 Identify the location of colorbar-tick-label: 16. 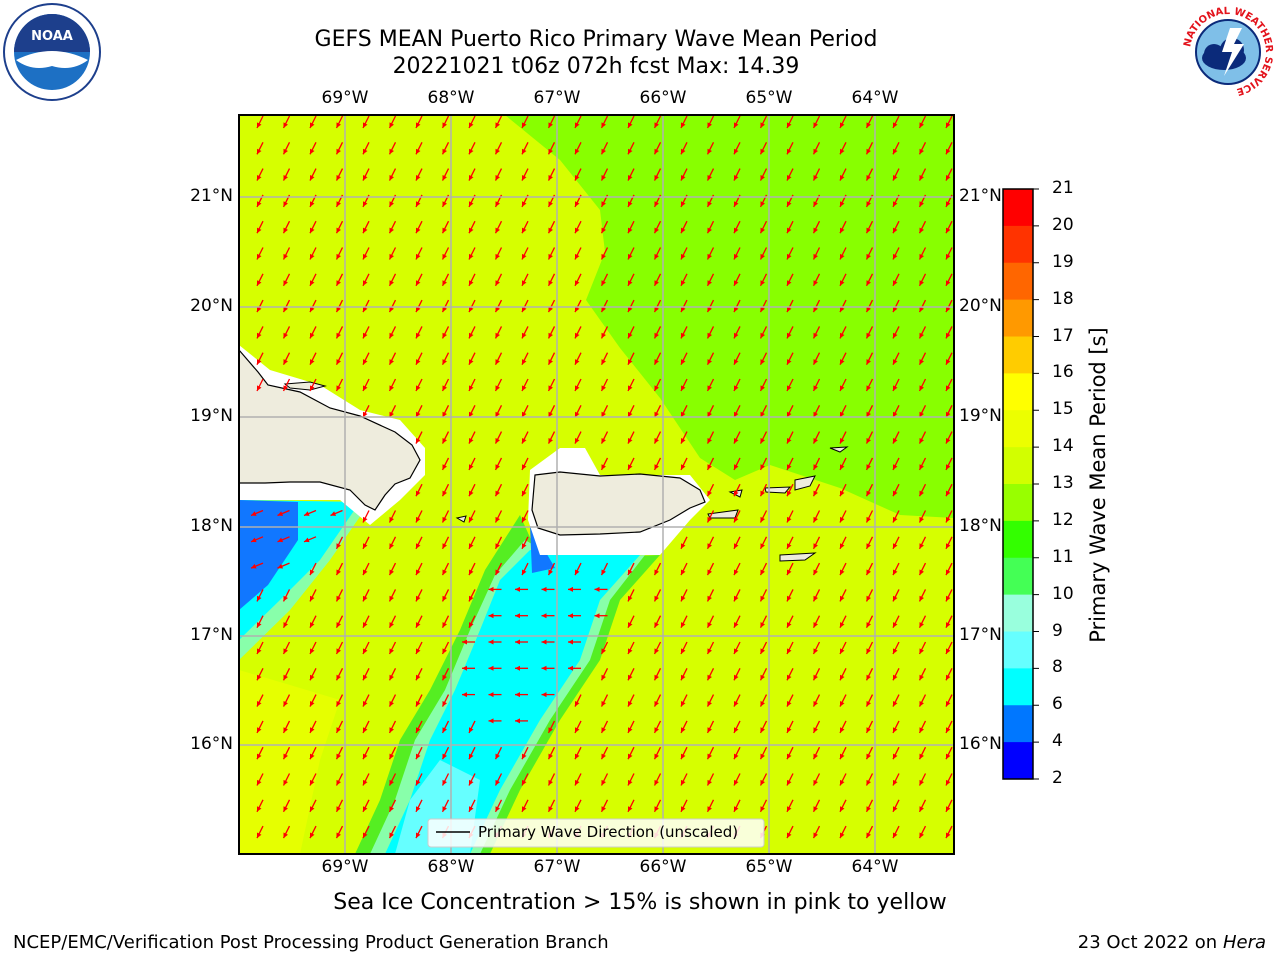
(1063, 372).